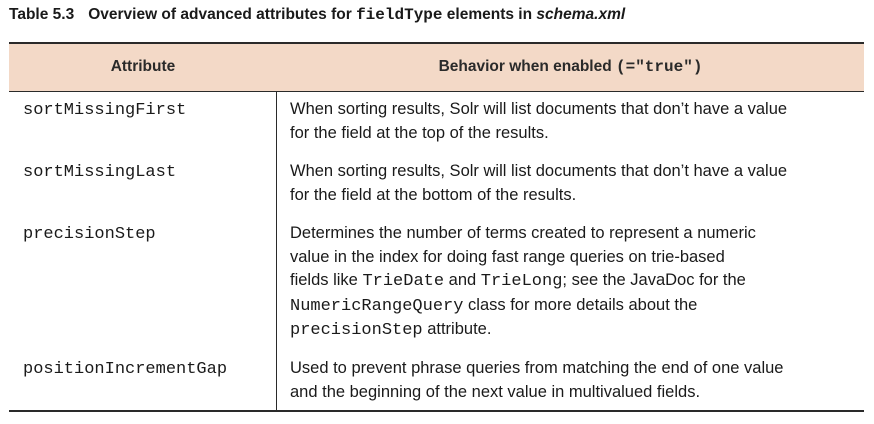 Image resolution: width=874 pixels, height=424 pixels. Describe the element at coordinates (125, 369) in the screenshot. I see `attribute-cell: positionIncrementGap` at that location.